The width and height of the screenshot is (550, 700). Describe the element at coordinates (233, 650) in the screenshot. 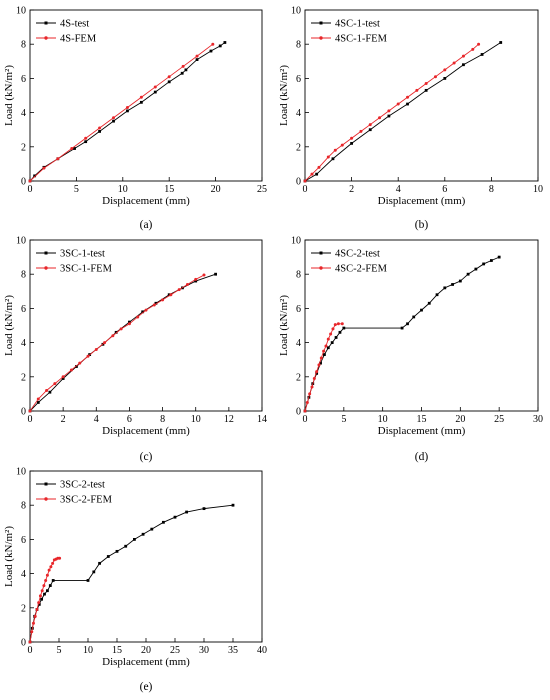

I see `x-tick-label: 35` at that location.